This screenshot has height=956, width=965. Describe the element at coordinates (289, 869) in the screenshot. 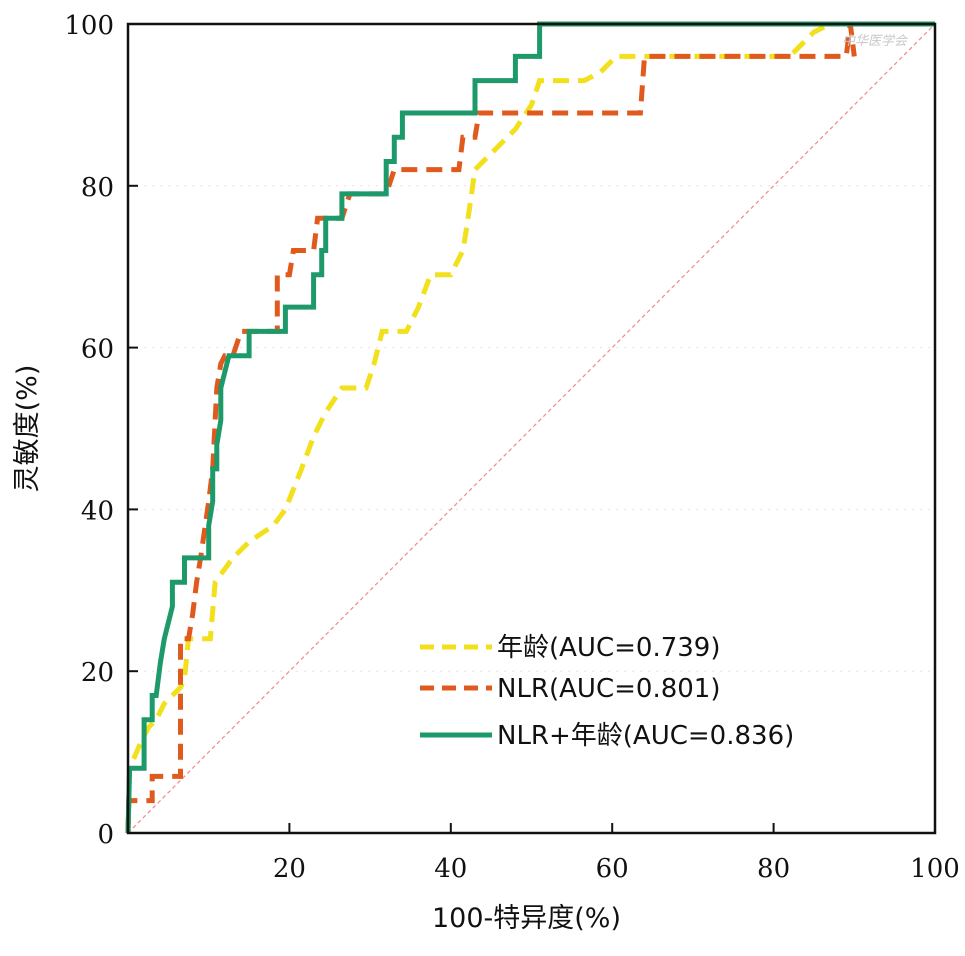

I see `x-tick-label-20: 20` at that location.